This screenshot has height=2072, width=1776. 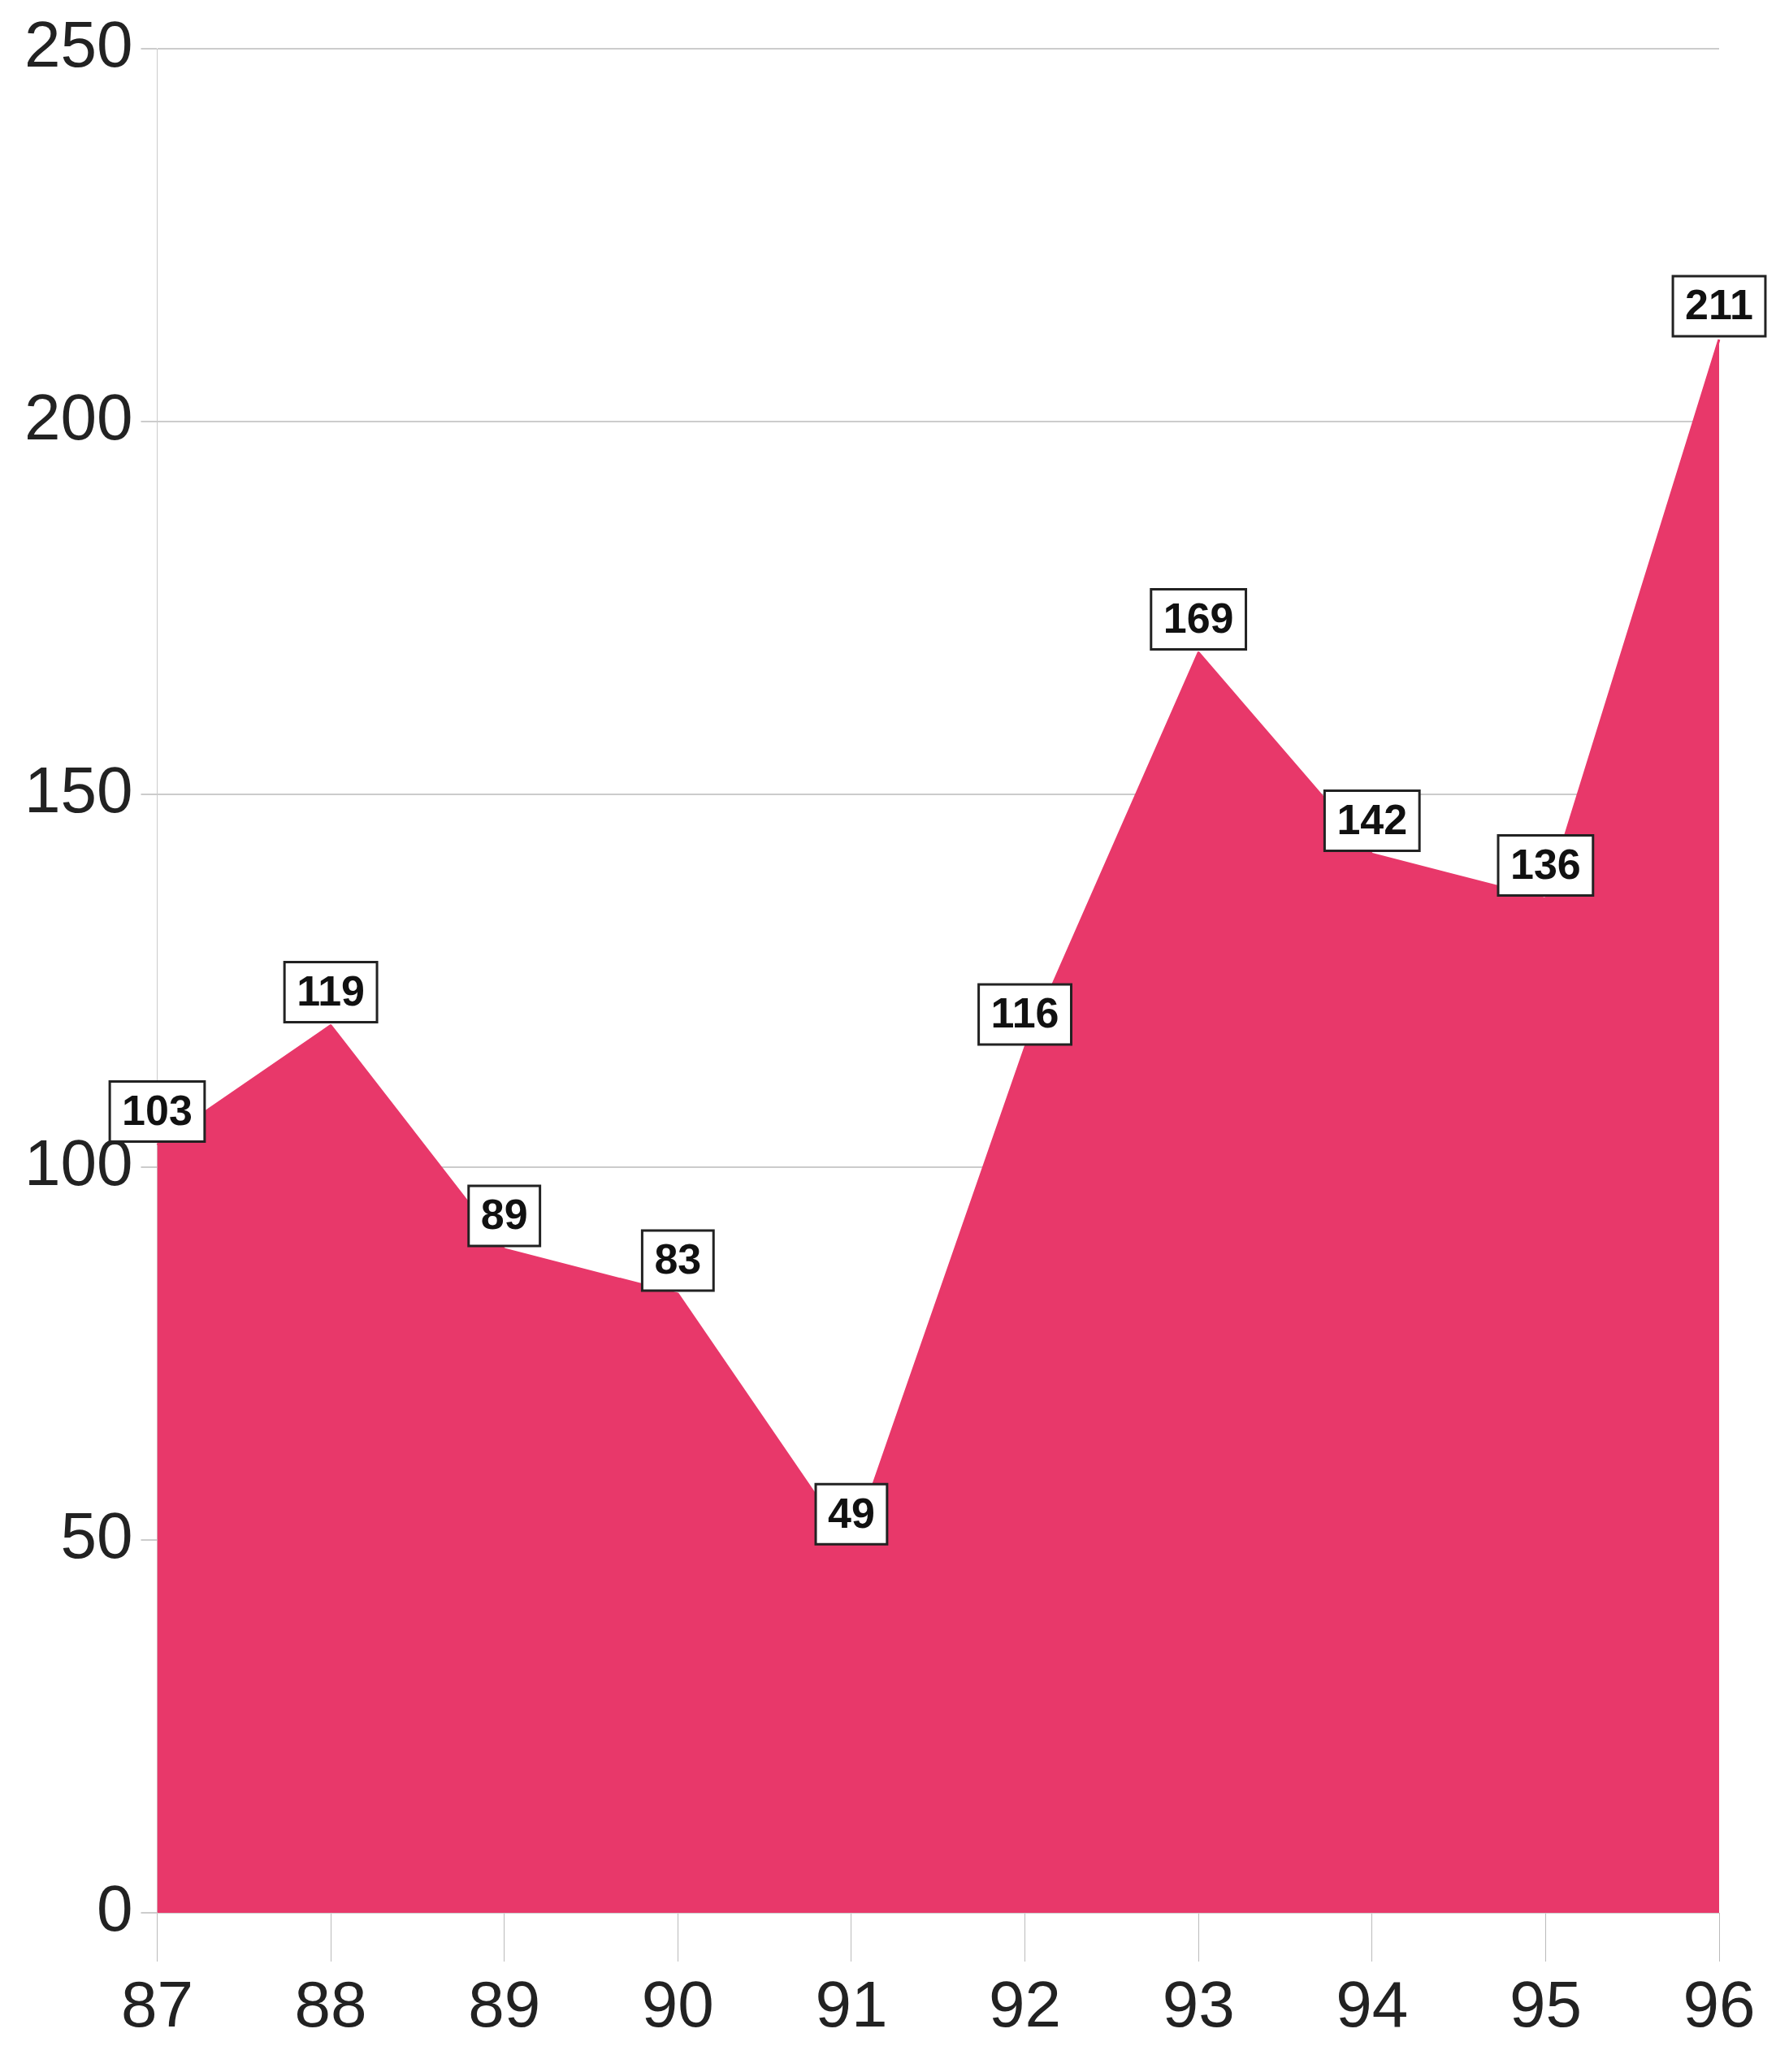 I want to click on data-label: 142, so click(x=1372, y=819).